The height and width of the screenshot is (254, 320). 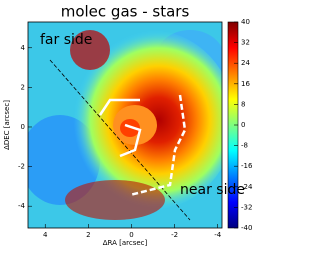 I want to click on colorbar-tick-label: 40, so click(x=245, y=22).